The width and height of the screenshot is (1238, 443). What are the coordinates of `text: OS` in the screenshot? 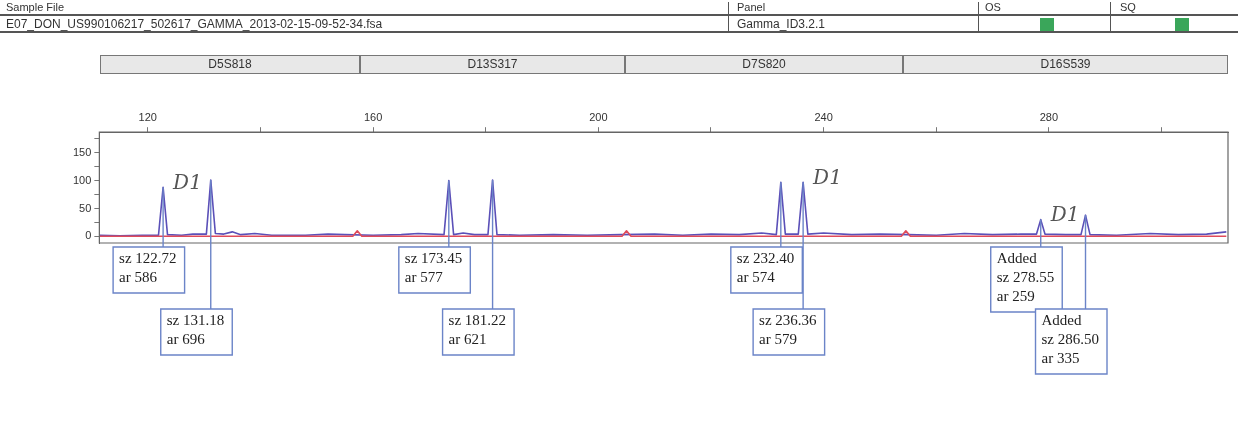 It's located at (993, 7).